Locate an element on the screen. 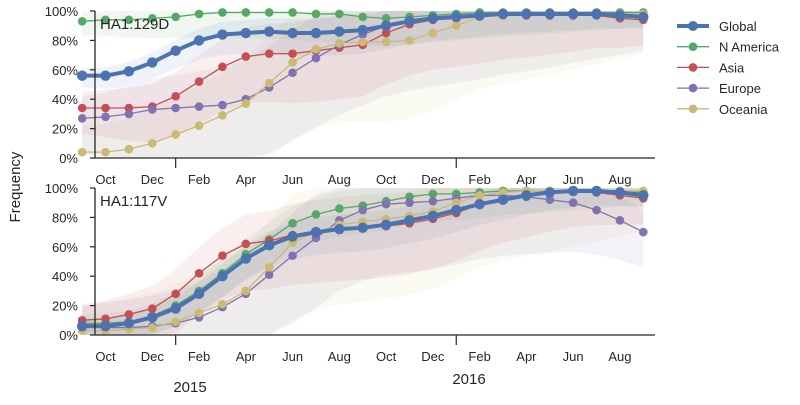 The image size is (800, 405). x-tick-label: Apr is located at coordinates (246, 179).